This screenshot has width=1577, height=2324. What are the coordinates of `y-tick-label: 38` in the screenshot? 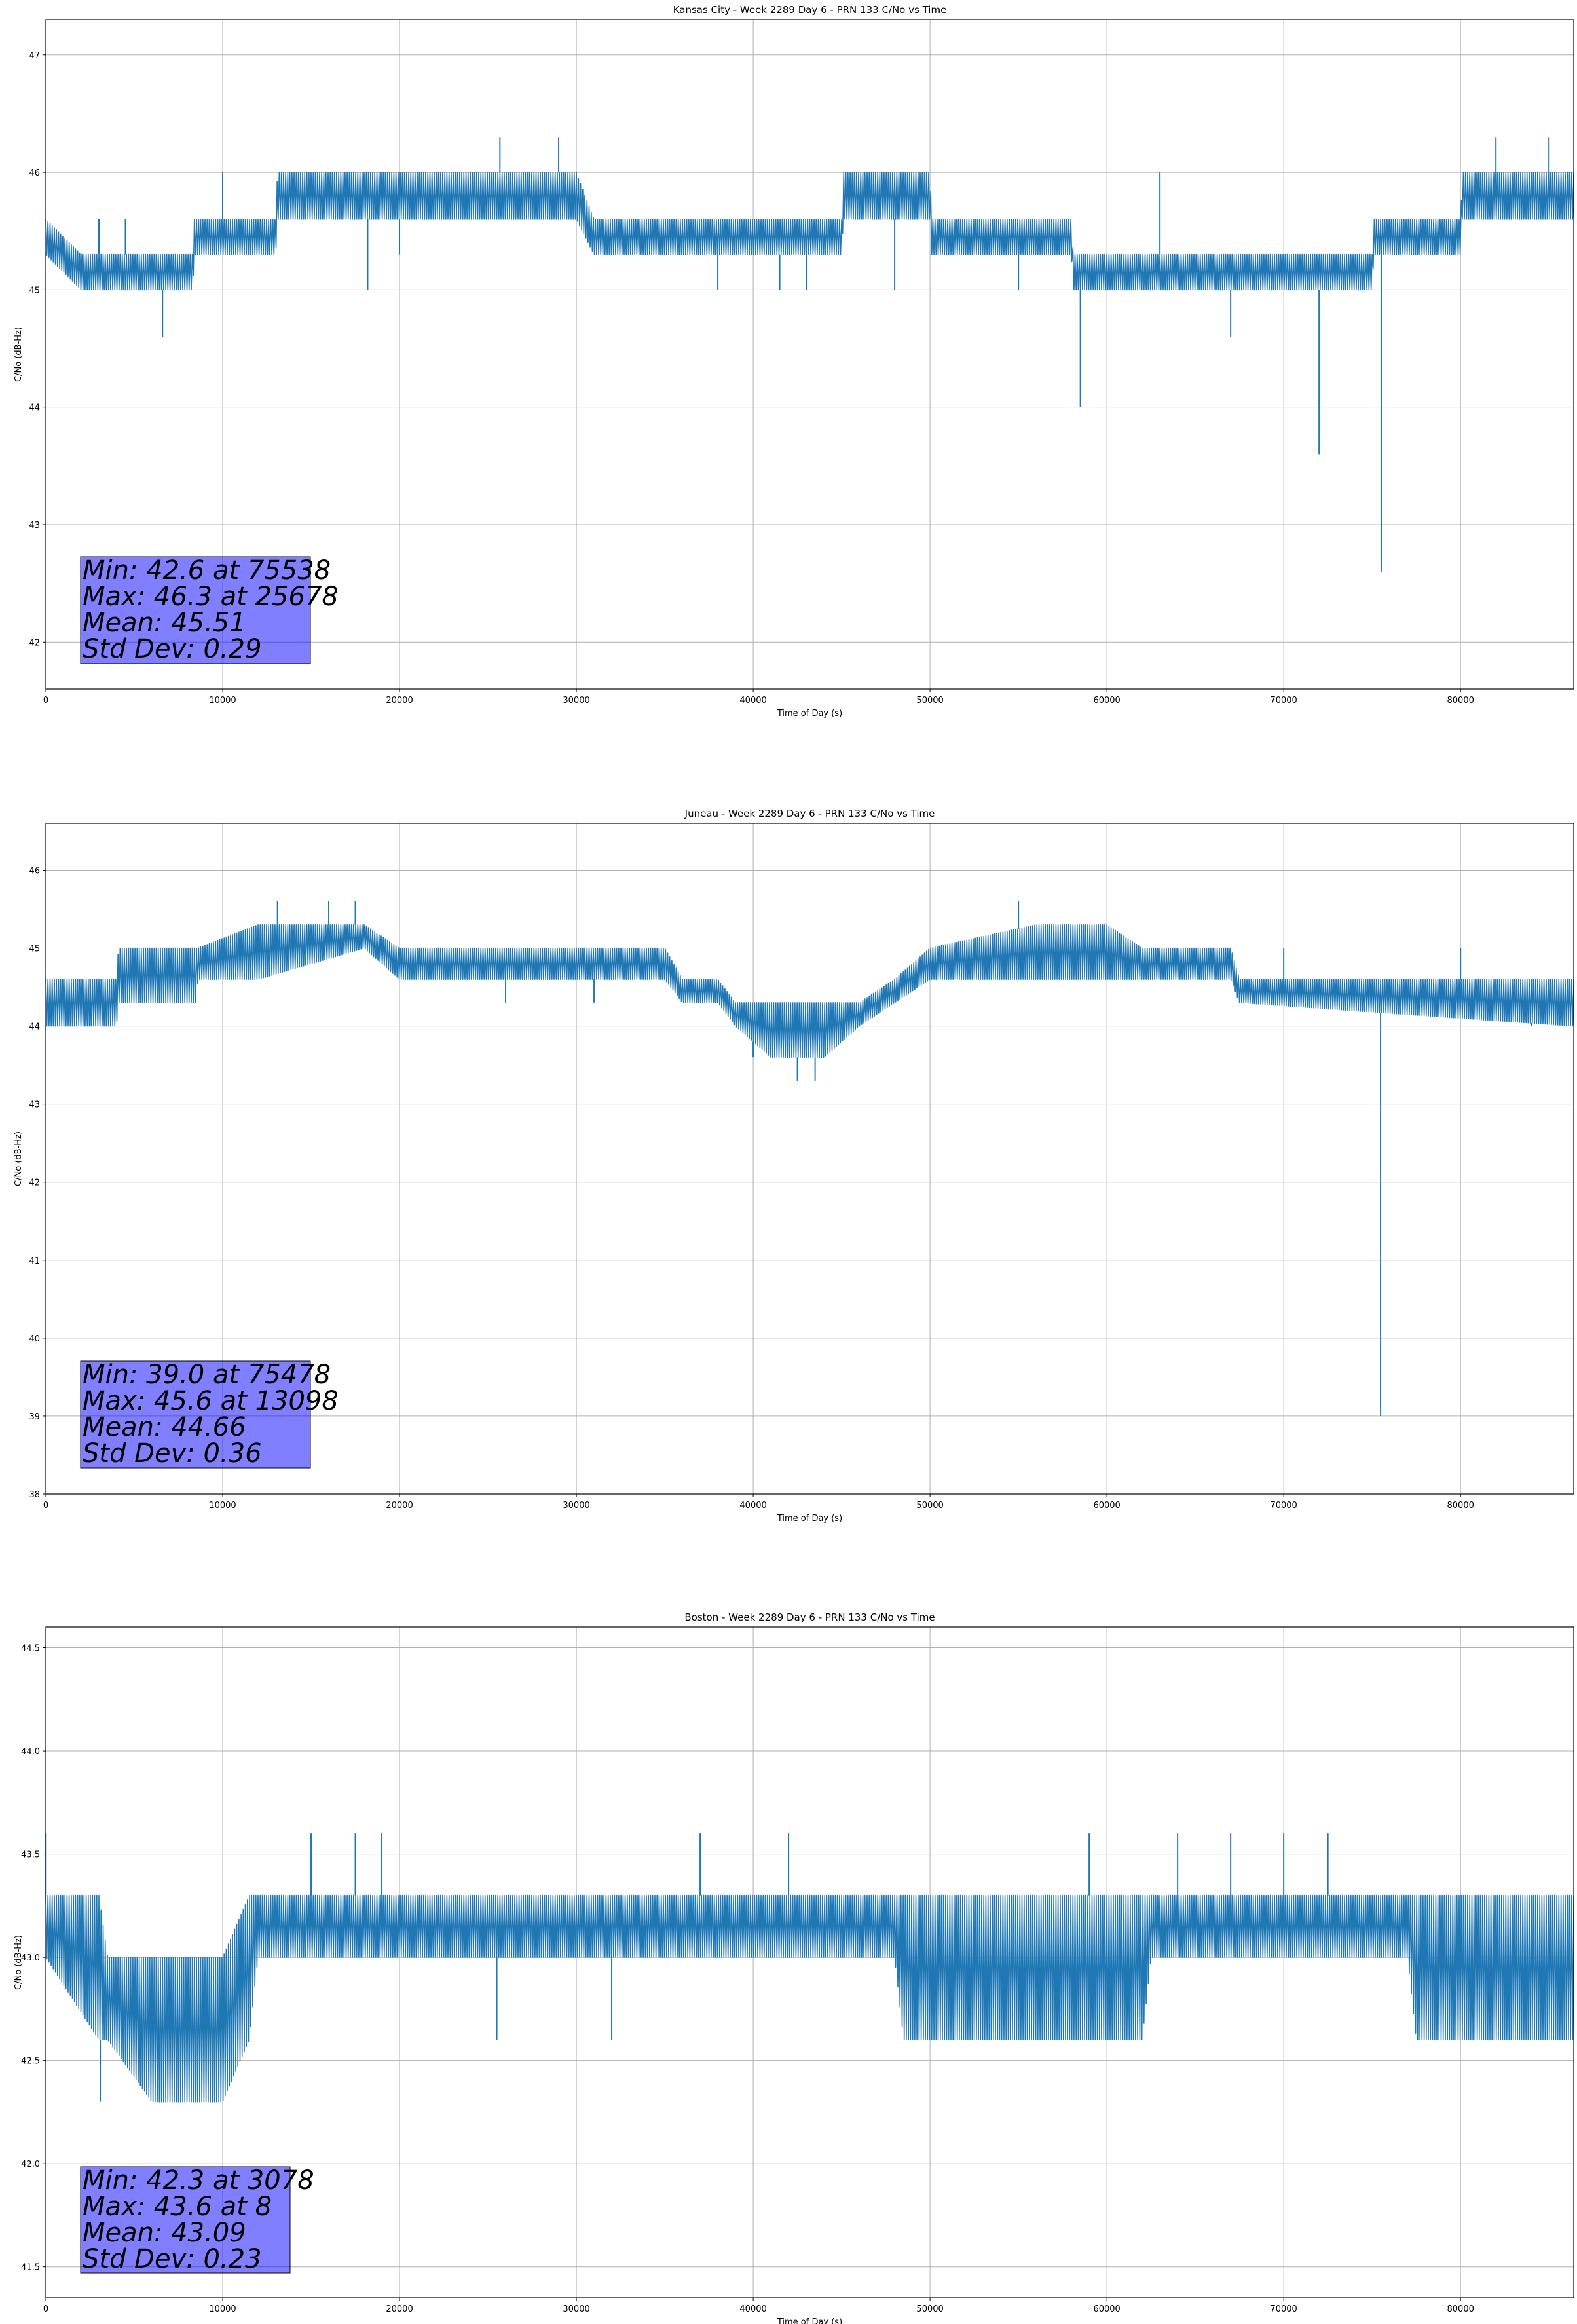 It's located at (34, 1495).